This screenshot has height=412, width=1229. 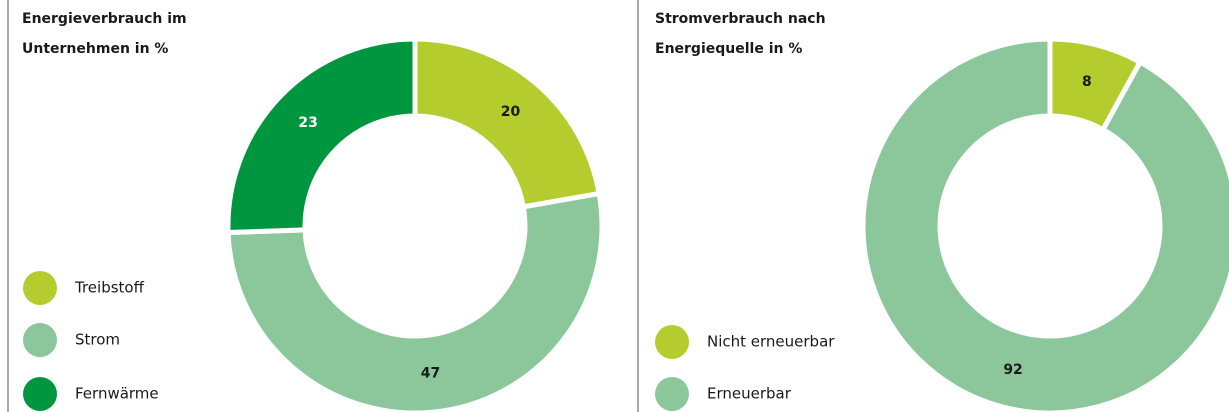 I want to click on legend-label: Nicht erneuerbar, so click(x=771, y=342).